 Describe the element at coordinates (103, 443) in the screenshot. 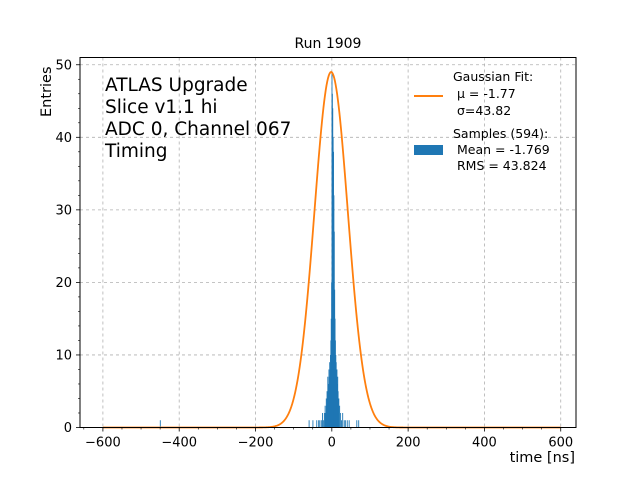

I see `x-tick-label: −600` at that location.